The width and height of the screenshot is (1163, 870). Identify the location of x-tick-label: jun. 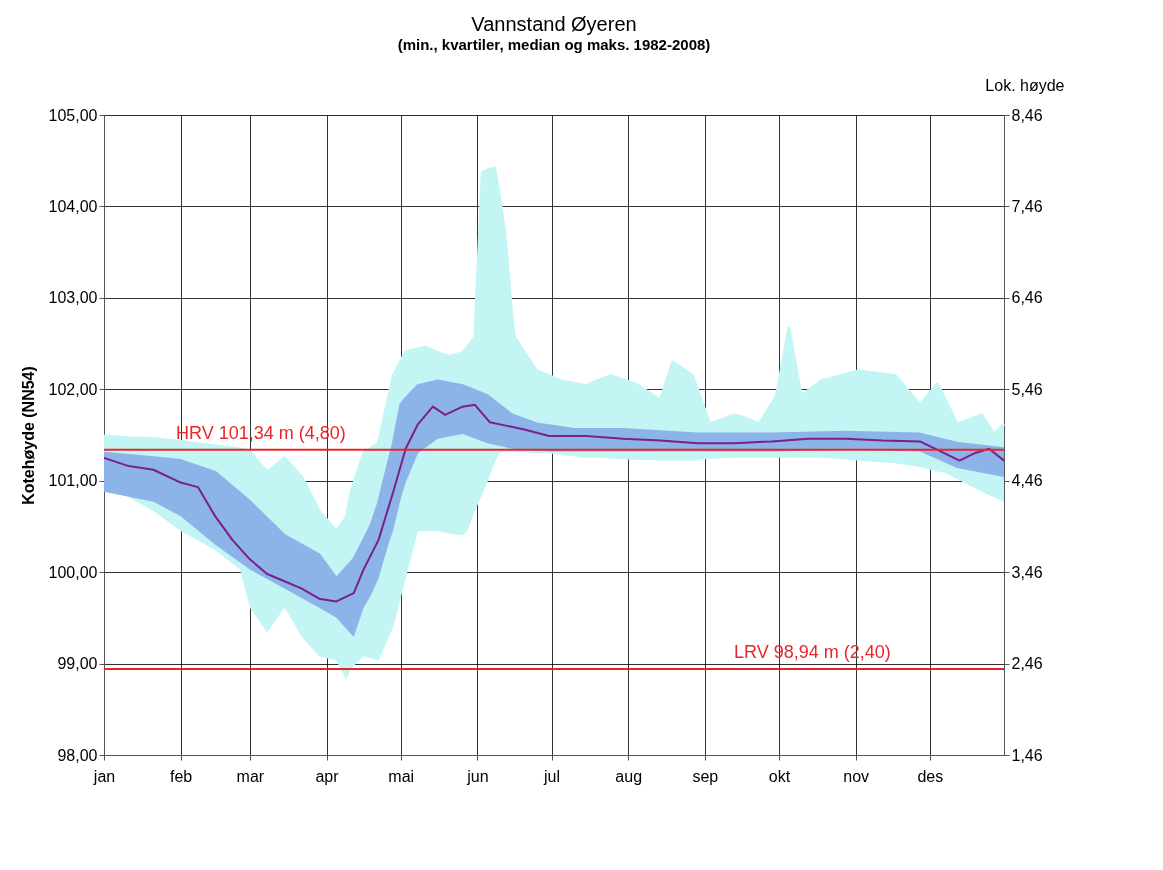
(477, 776).